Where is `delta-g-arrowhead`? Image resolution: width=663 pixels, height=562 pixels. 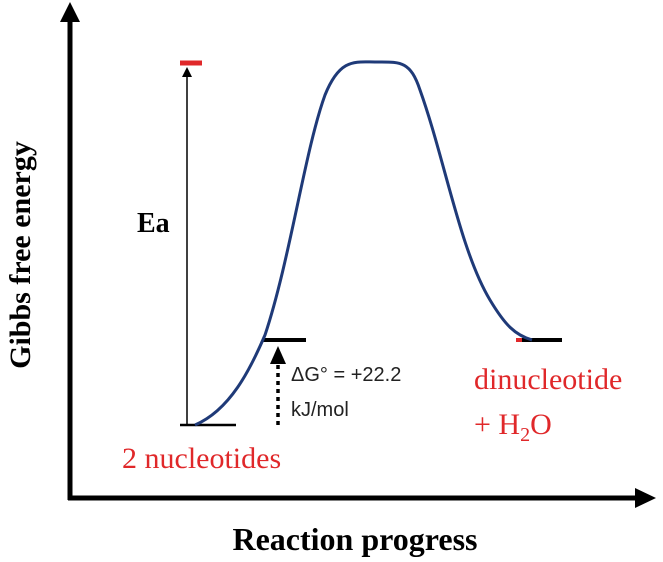
delta-g-arrowhead is located at coordinates (278, 355).